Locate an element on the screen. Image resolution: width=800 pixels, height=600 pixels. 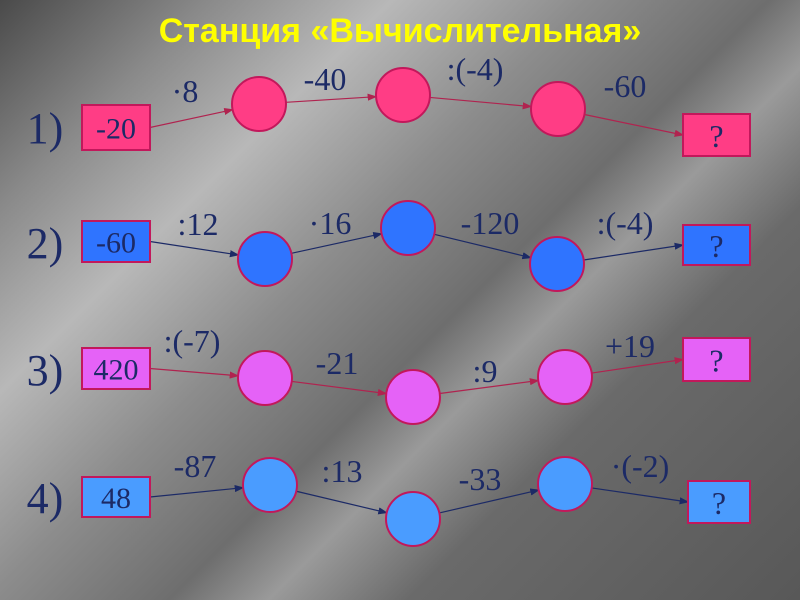
operation-label: -120 is located at coordinates (490, 223).